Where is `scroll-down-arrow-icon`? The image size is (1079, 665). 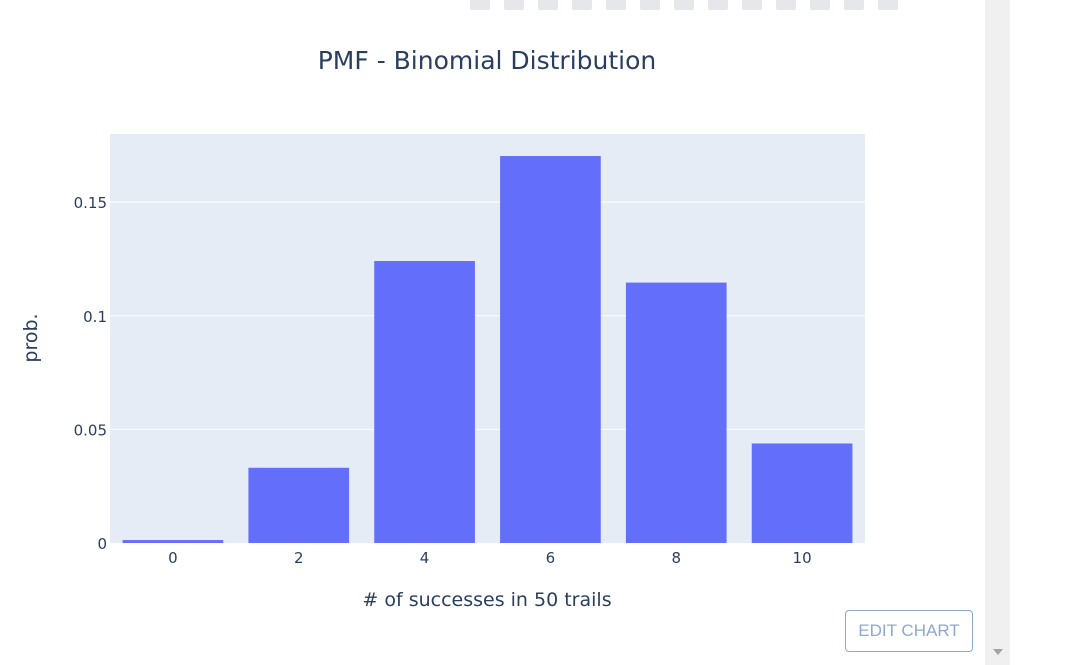 scroll-down-arrow-icon is located at coordinates (998, 652).